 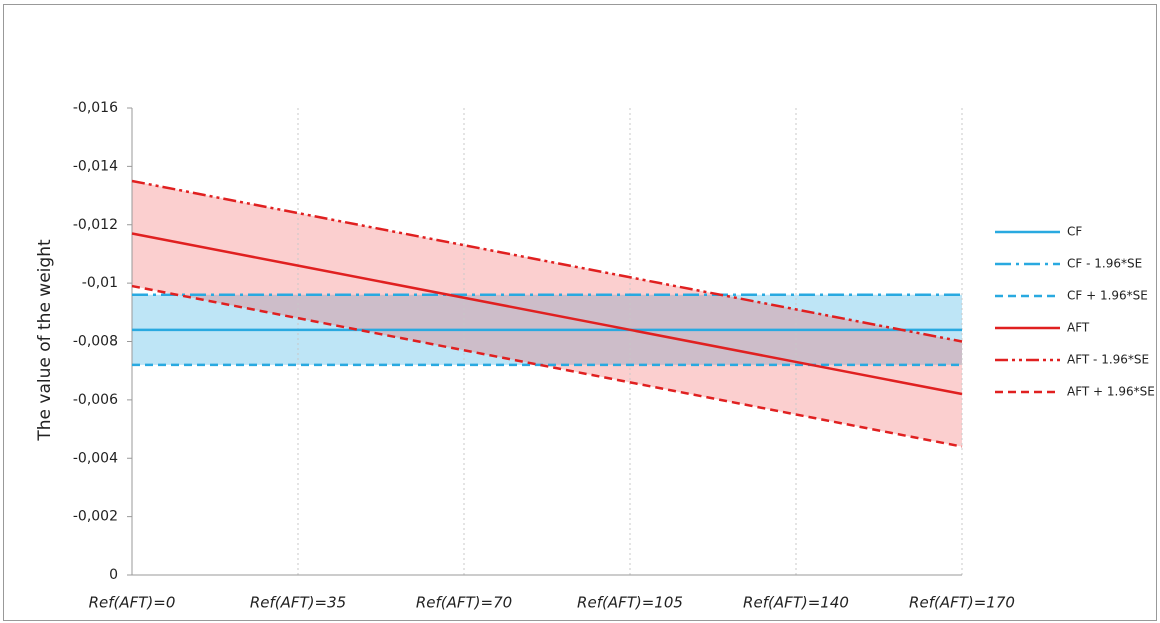 I want to click on x-tick-label: Ref(AFT)=0, so click(x=132, y=603).